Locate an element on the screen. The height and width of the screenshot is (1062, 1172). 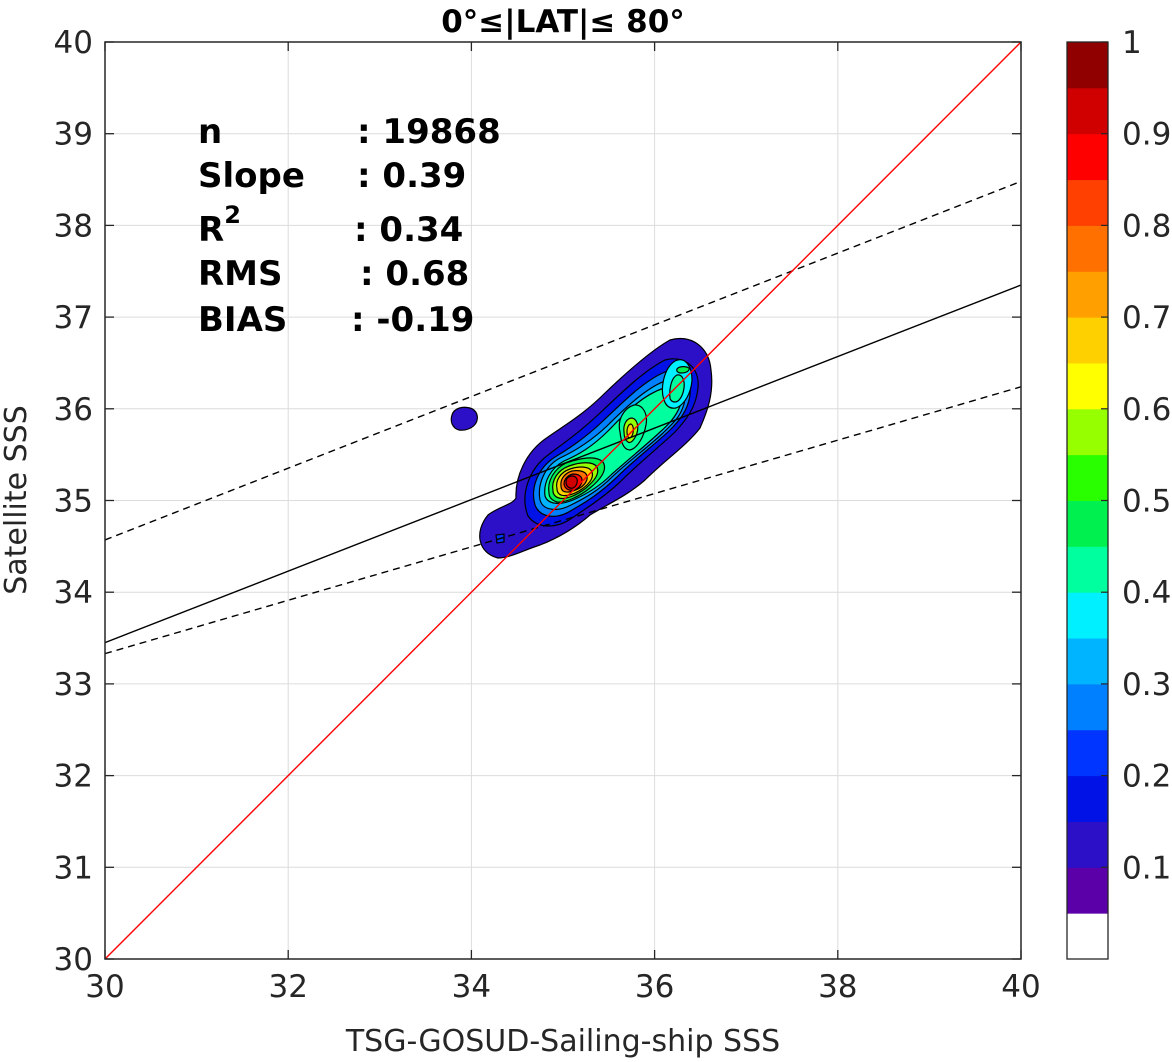
y-tick-label: 32 is located at coordinates (73, 777).